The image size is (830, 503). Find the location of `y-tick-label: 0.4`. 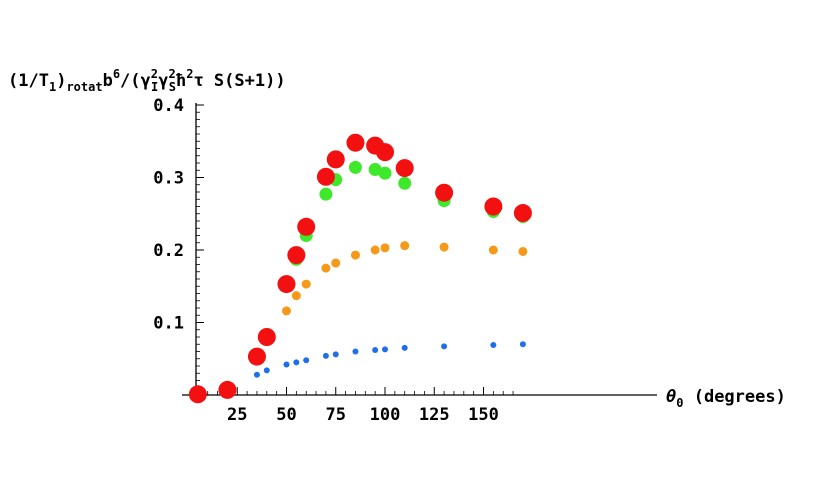

y-tick-label: 0.4 is located at coordinates (168, 106).